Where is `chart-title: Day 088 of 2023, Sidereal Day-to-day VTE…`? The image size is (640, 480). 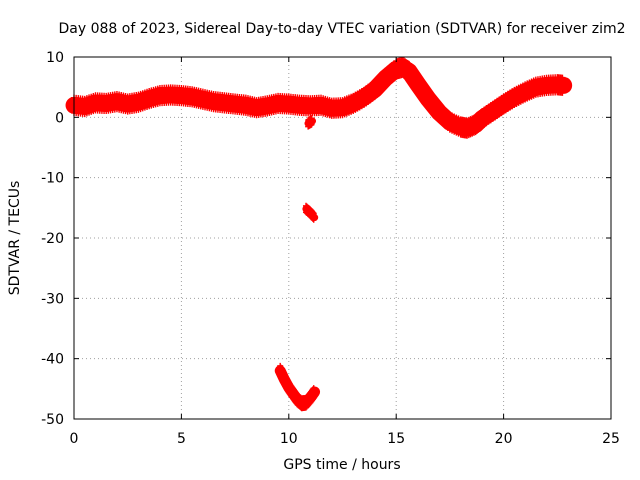 chart-title: Day 088 of 2023, Sidereal Day-to-day VTE… is located at coordinates (342, 29).